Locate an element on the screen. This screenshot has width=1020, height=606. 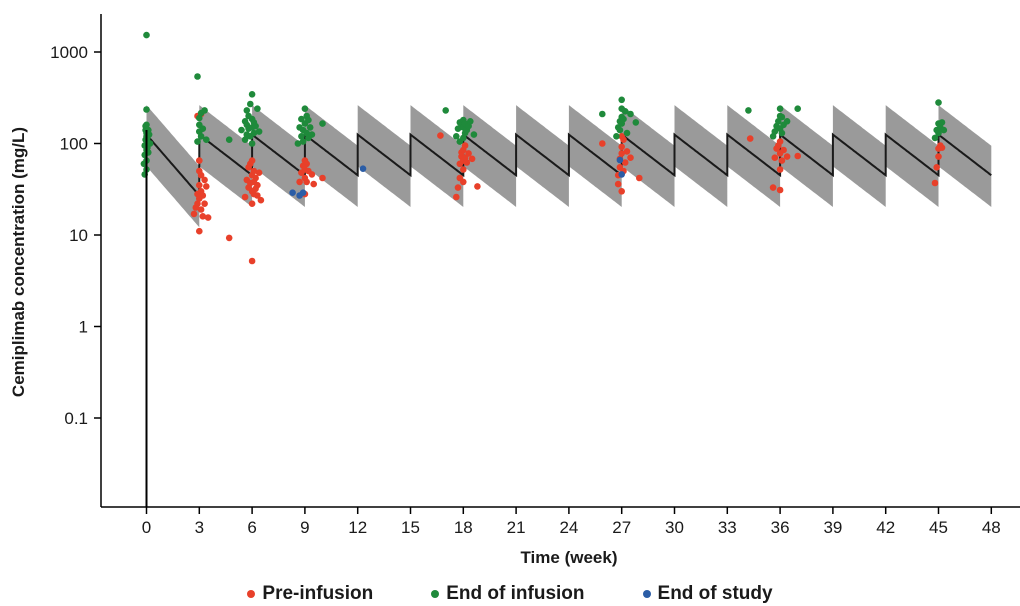
x-tick-label: 39 is located at coordinates (832, 527).